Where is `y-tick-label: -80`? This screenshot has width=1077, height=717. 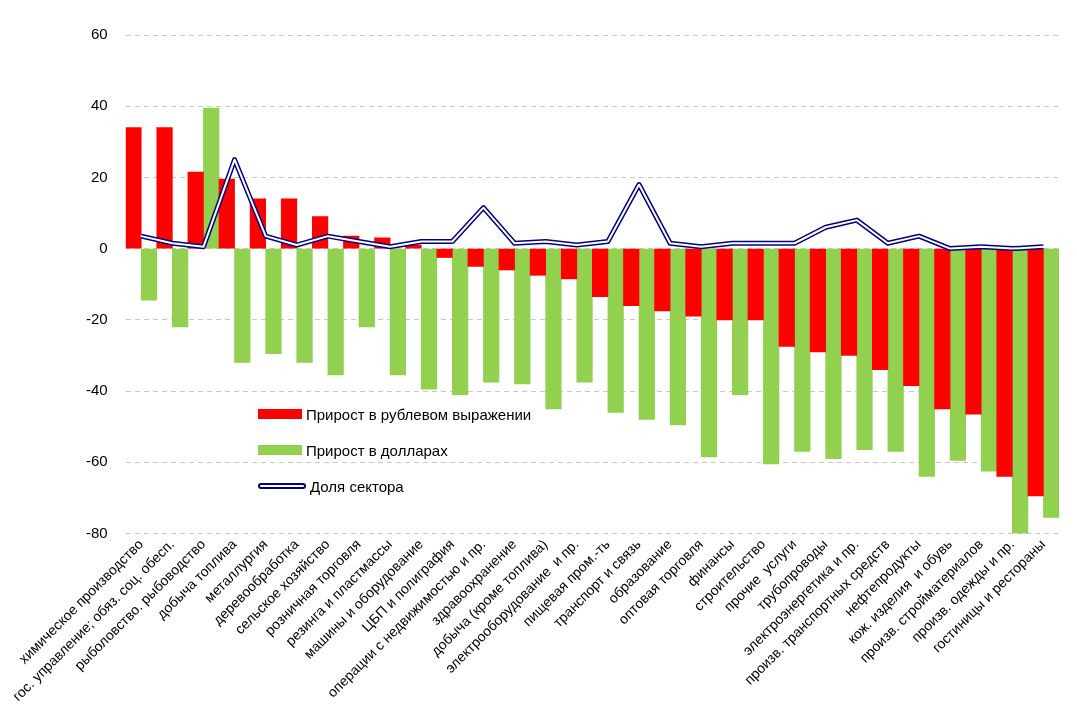
y-tick-label: -80 is located at coordinates (96, 532).